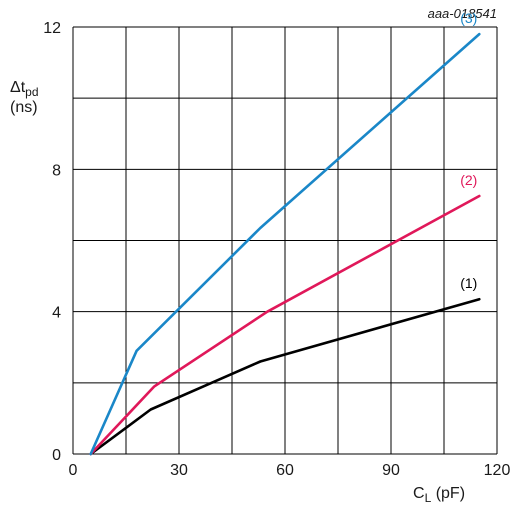 The image size is (522, 507). Describe the element at coordinates (31, 92) in the screenshot. I see `y-axis-subscript: pd` at that location.